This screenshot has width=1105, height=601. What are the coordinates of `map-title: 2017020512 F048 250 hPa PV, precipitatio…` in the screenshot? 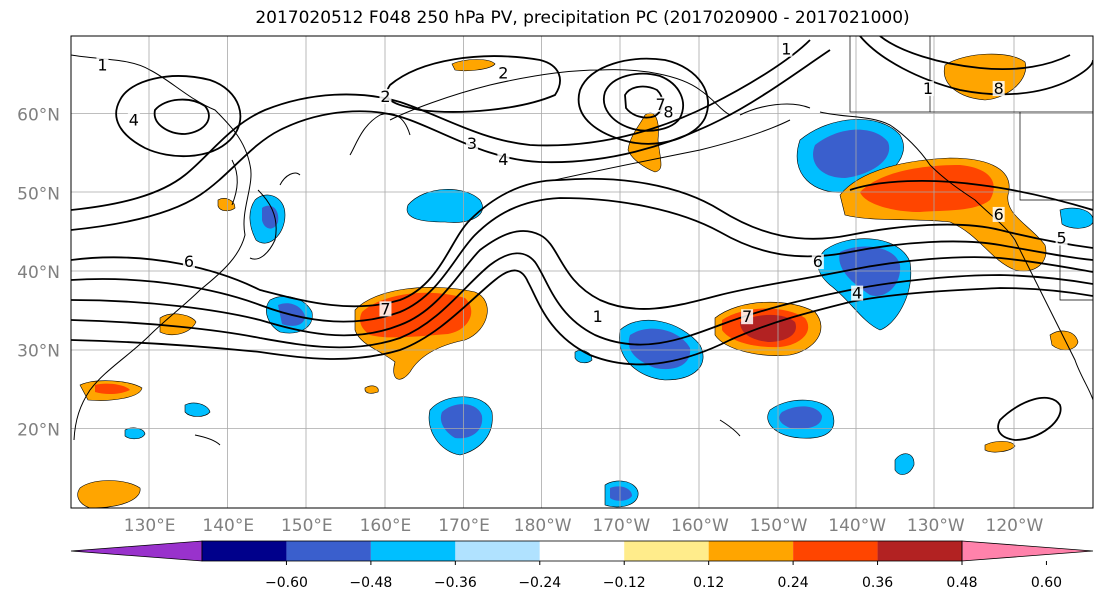 It's located at (582, 18).